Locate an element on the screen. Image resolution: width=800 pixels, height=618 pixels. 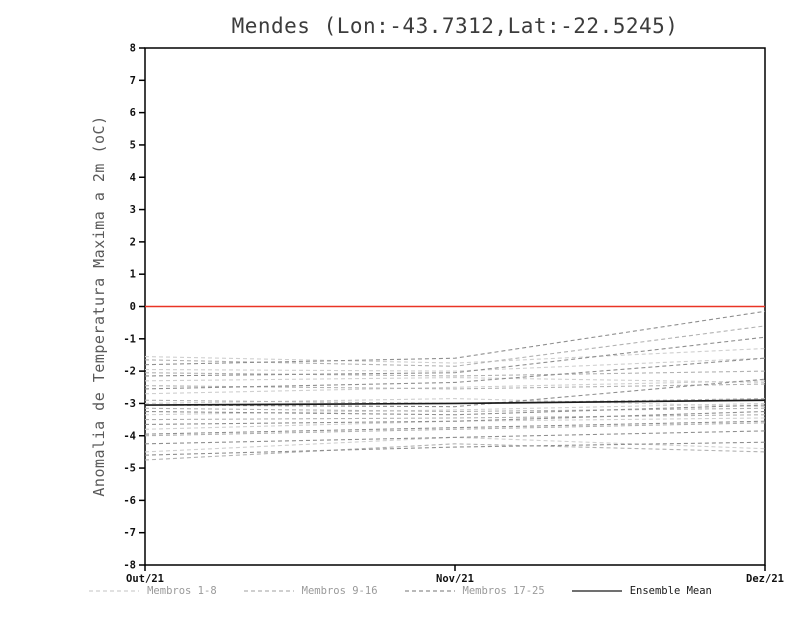
y-tick-label: -4 is located at coordinates (129, 436).